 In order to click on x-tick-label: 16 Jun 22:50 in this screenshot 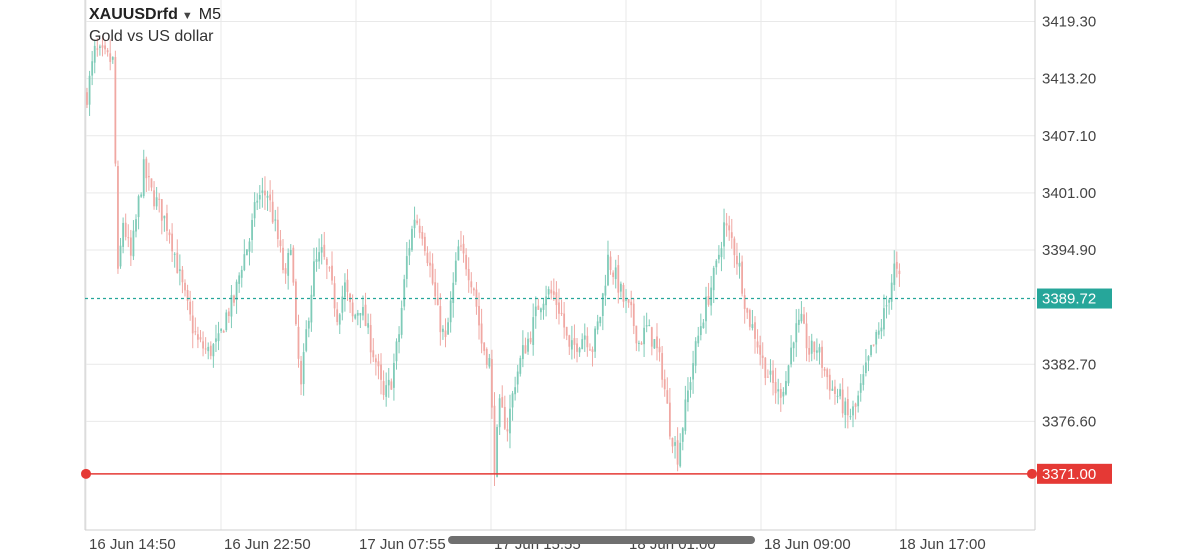, I will do `click(267, 544)`.